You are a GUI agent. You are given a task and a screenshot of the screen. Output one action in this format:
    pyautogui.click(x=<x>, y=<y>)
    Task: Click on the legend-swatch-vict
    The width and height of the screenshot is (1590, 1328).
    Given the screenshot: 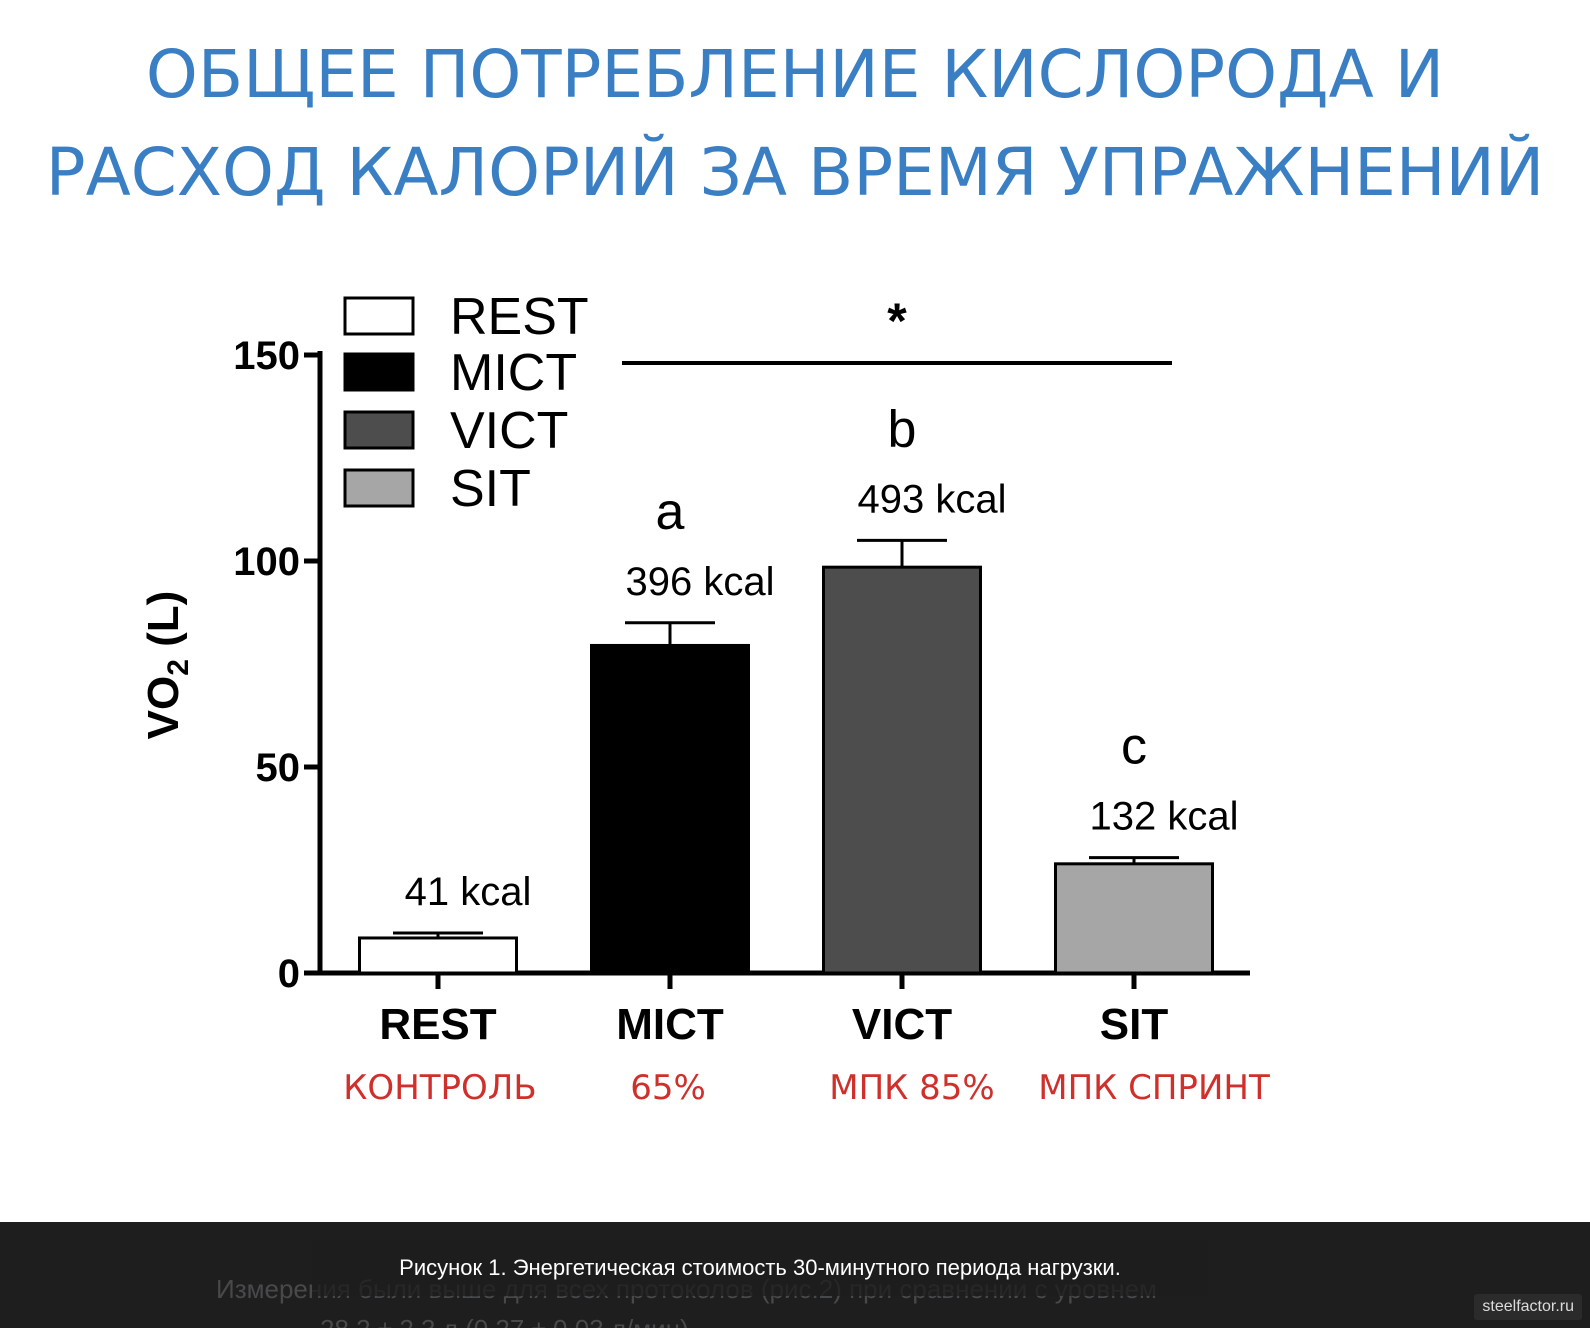 What is the action you would take?
    pyautogui.click(x=379, y=430)
    